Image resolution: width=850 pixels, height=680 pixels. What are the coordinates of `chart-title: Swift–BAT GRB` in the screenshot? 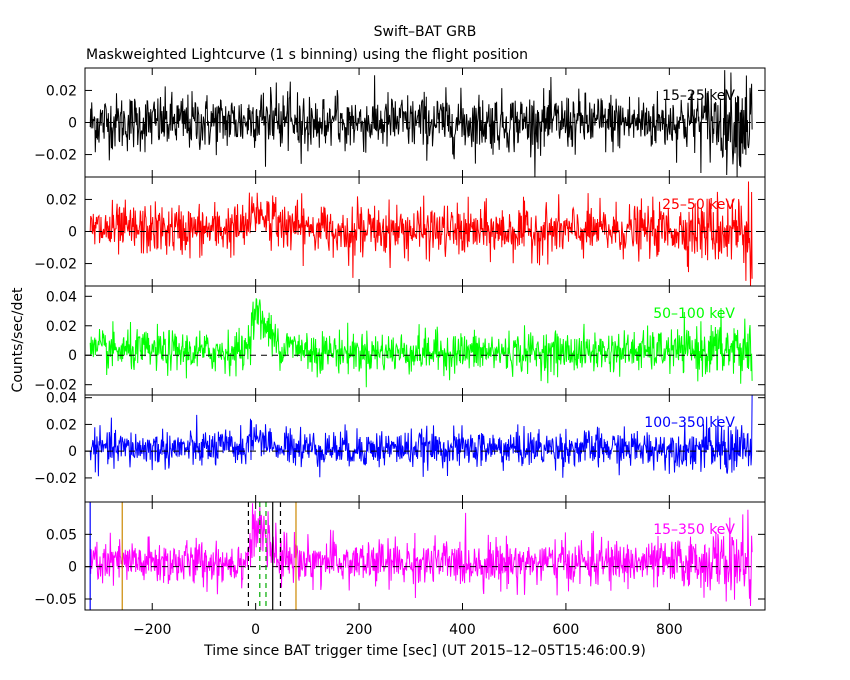 It's located at (425, 32).